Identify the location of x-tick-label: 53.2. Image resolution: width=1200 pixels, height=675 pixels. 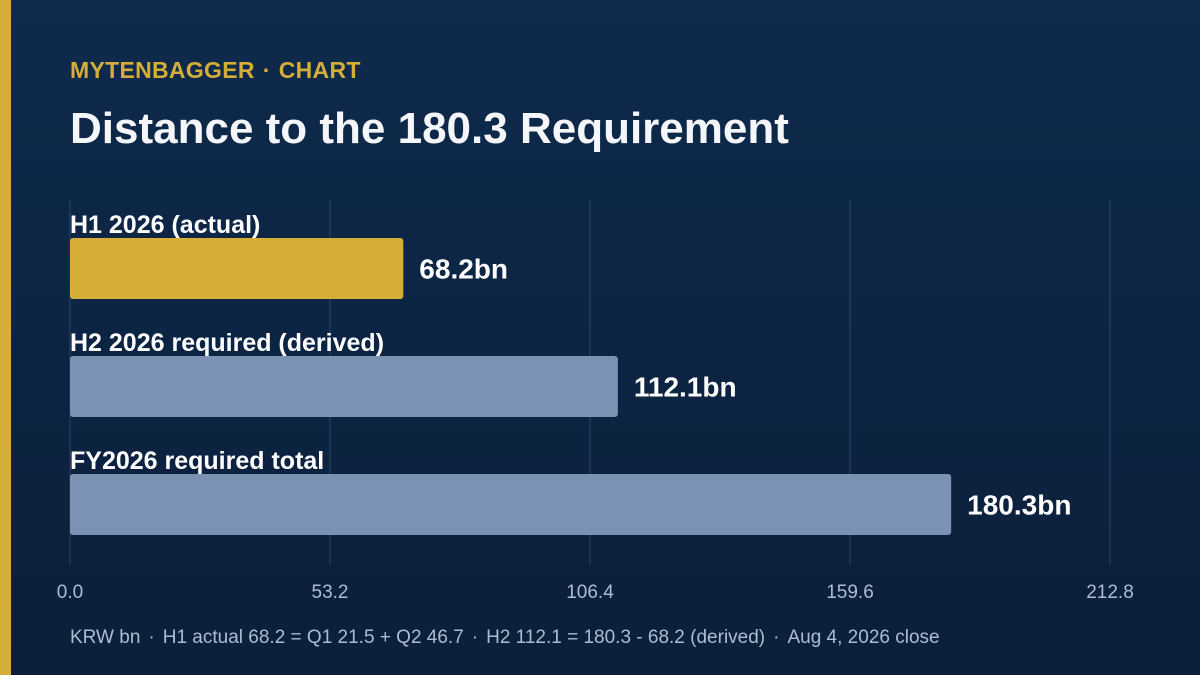
(330, 592).